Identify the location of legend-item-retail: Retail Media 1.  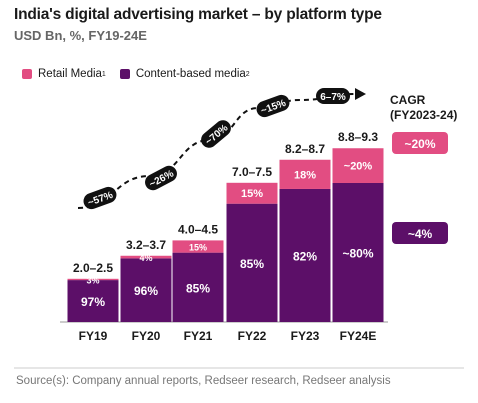
(64, 74).